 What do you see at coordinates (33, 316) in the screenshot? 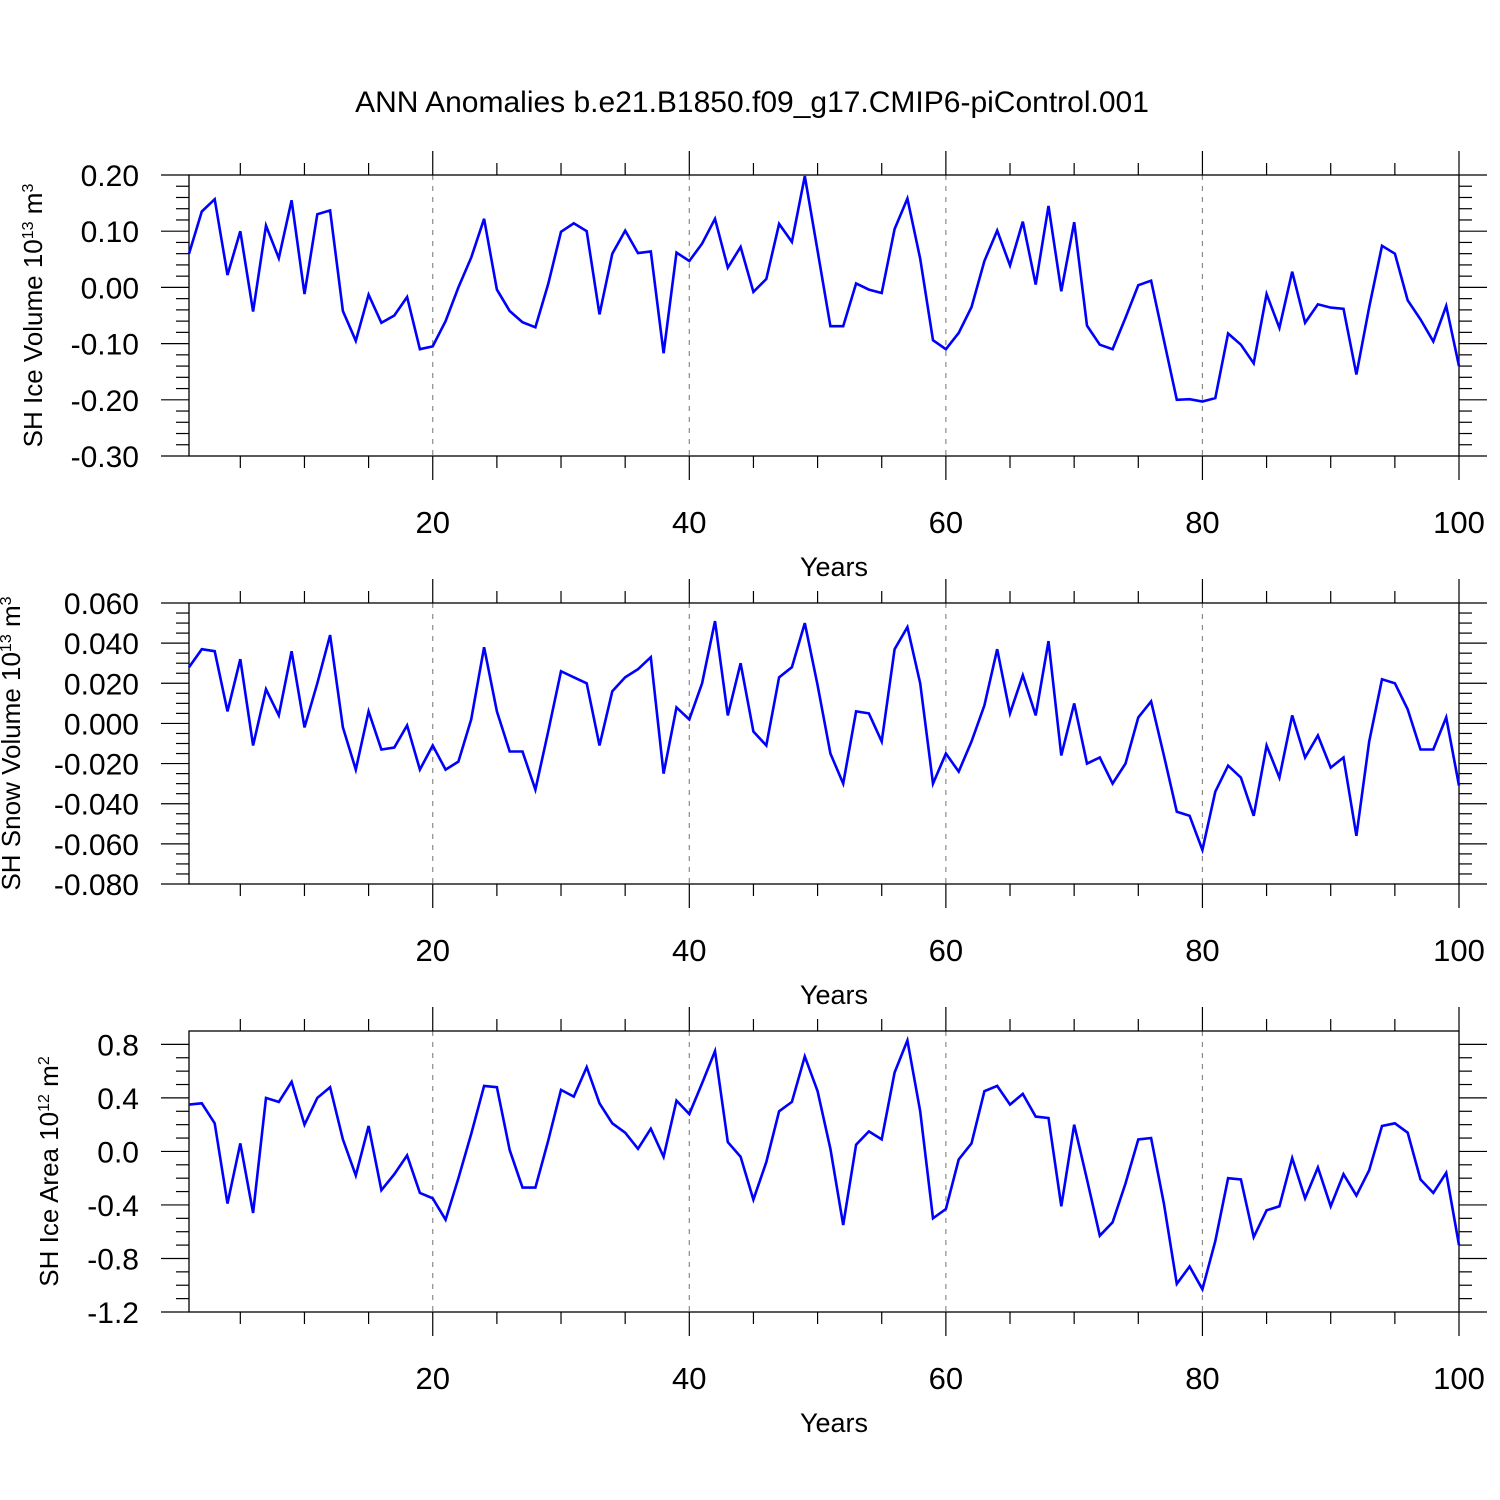
I see `y-axis-label: SH Ice Volume 1013 m3` at bounding box center [33, 316].